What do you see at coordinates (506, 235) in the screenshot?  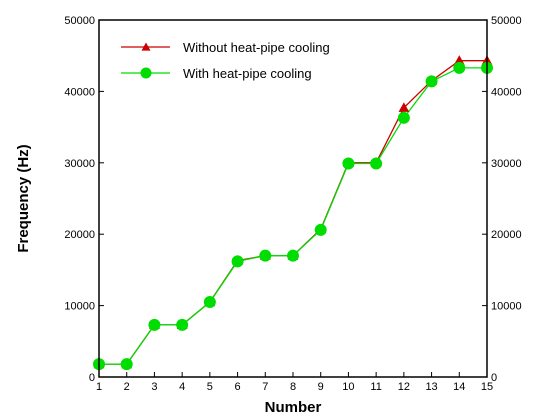 I see `y-tick-label-right: 20000` at bounding box center [506, 235].